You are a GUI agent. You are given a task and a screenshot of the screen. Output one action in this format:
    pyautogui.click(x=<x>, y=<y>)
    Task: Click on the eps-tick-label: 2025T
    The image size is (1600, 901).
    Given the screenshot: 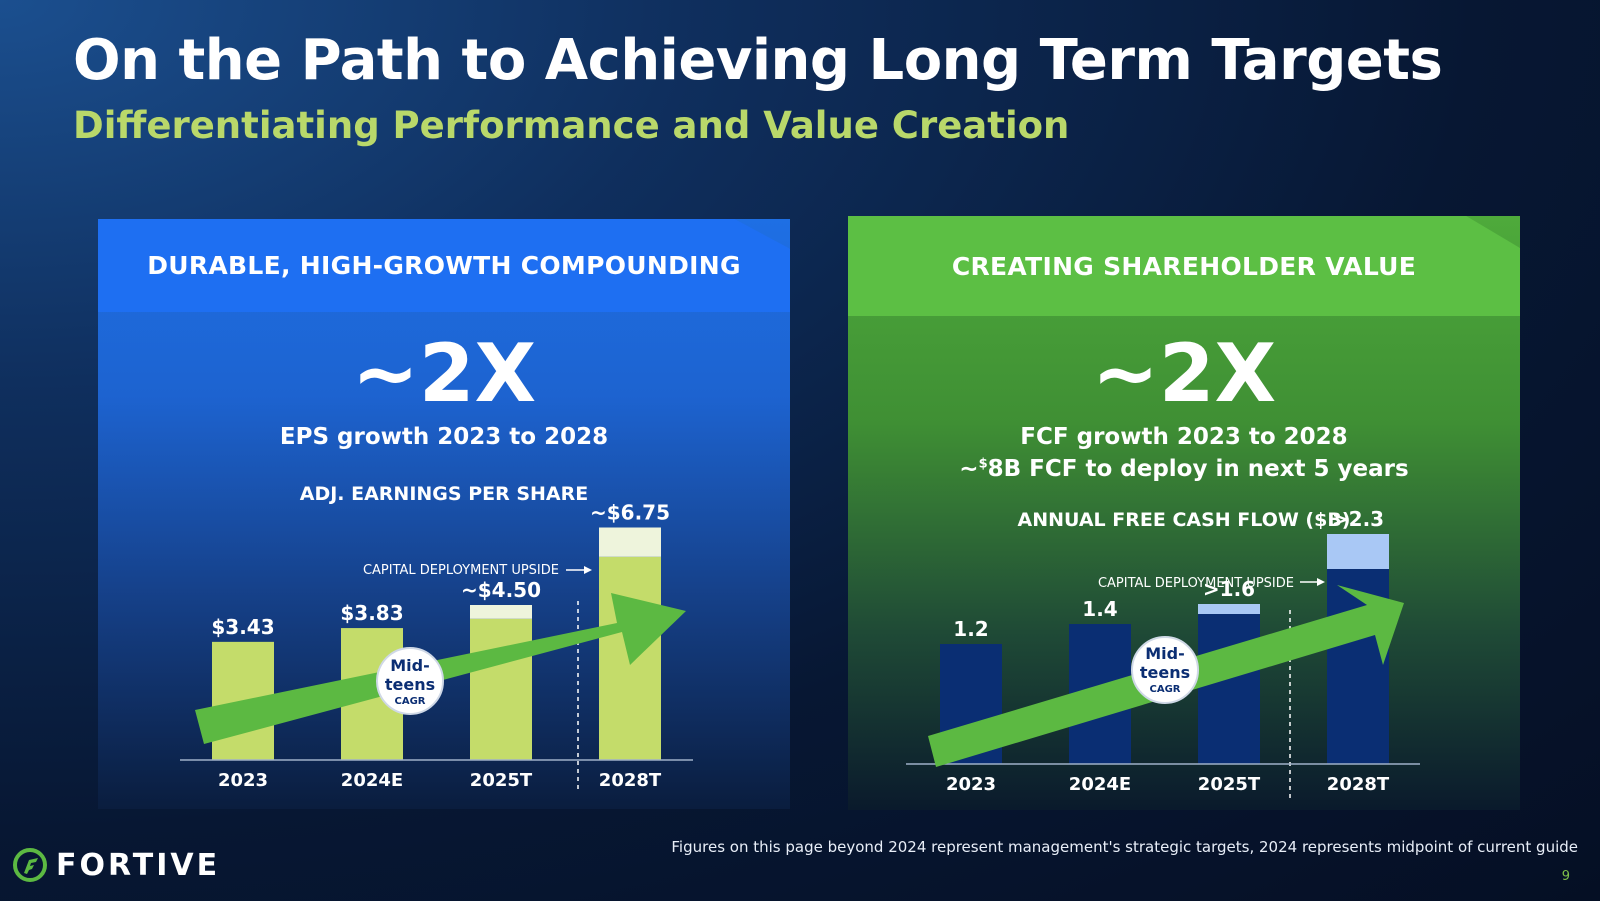 What is the action you would take?
    pyautogui.click(x=501, y=780)
    